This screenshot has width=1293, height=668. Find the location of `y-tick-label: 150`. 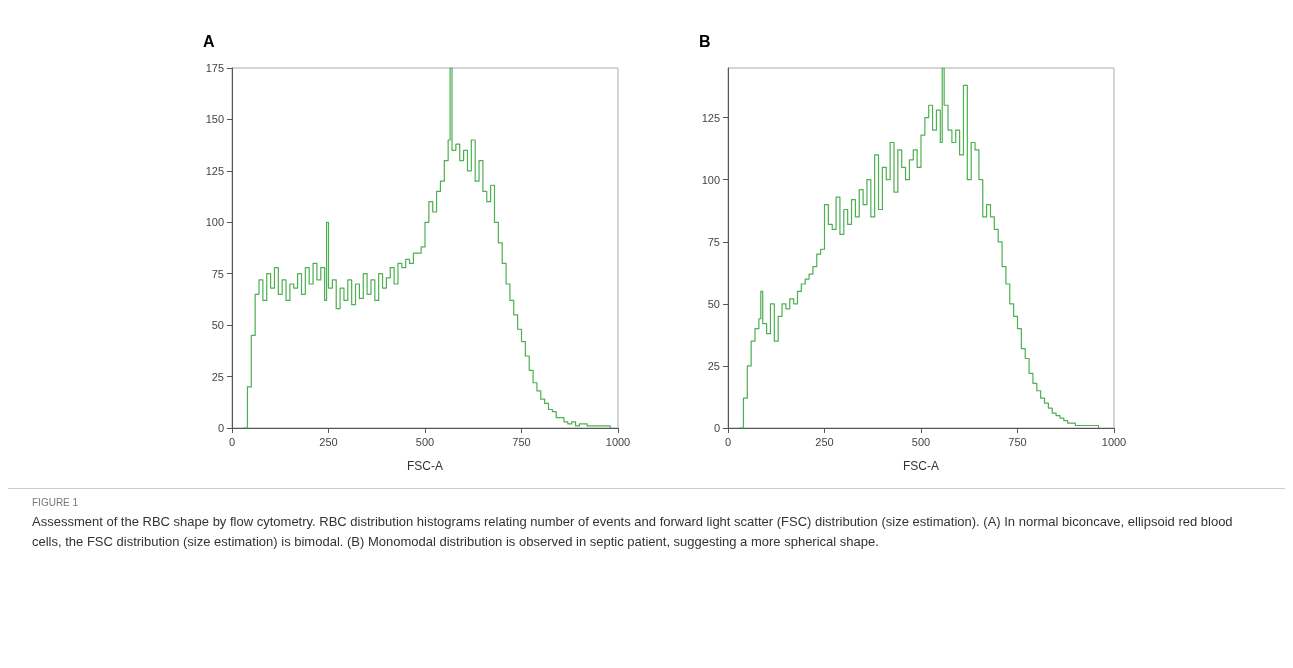

y-tick-label: 150 is located at coordinates (214, 119).